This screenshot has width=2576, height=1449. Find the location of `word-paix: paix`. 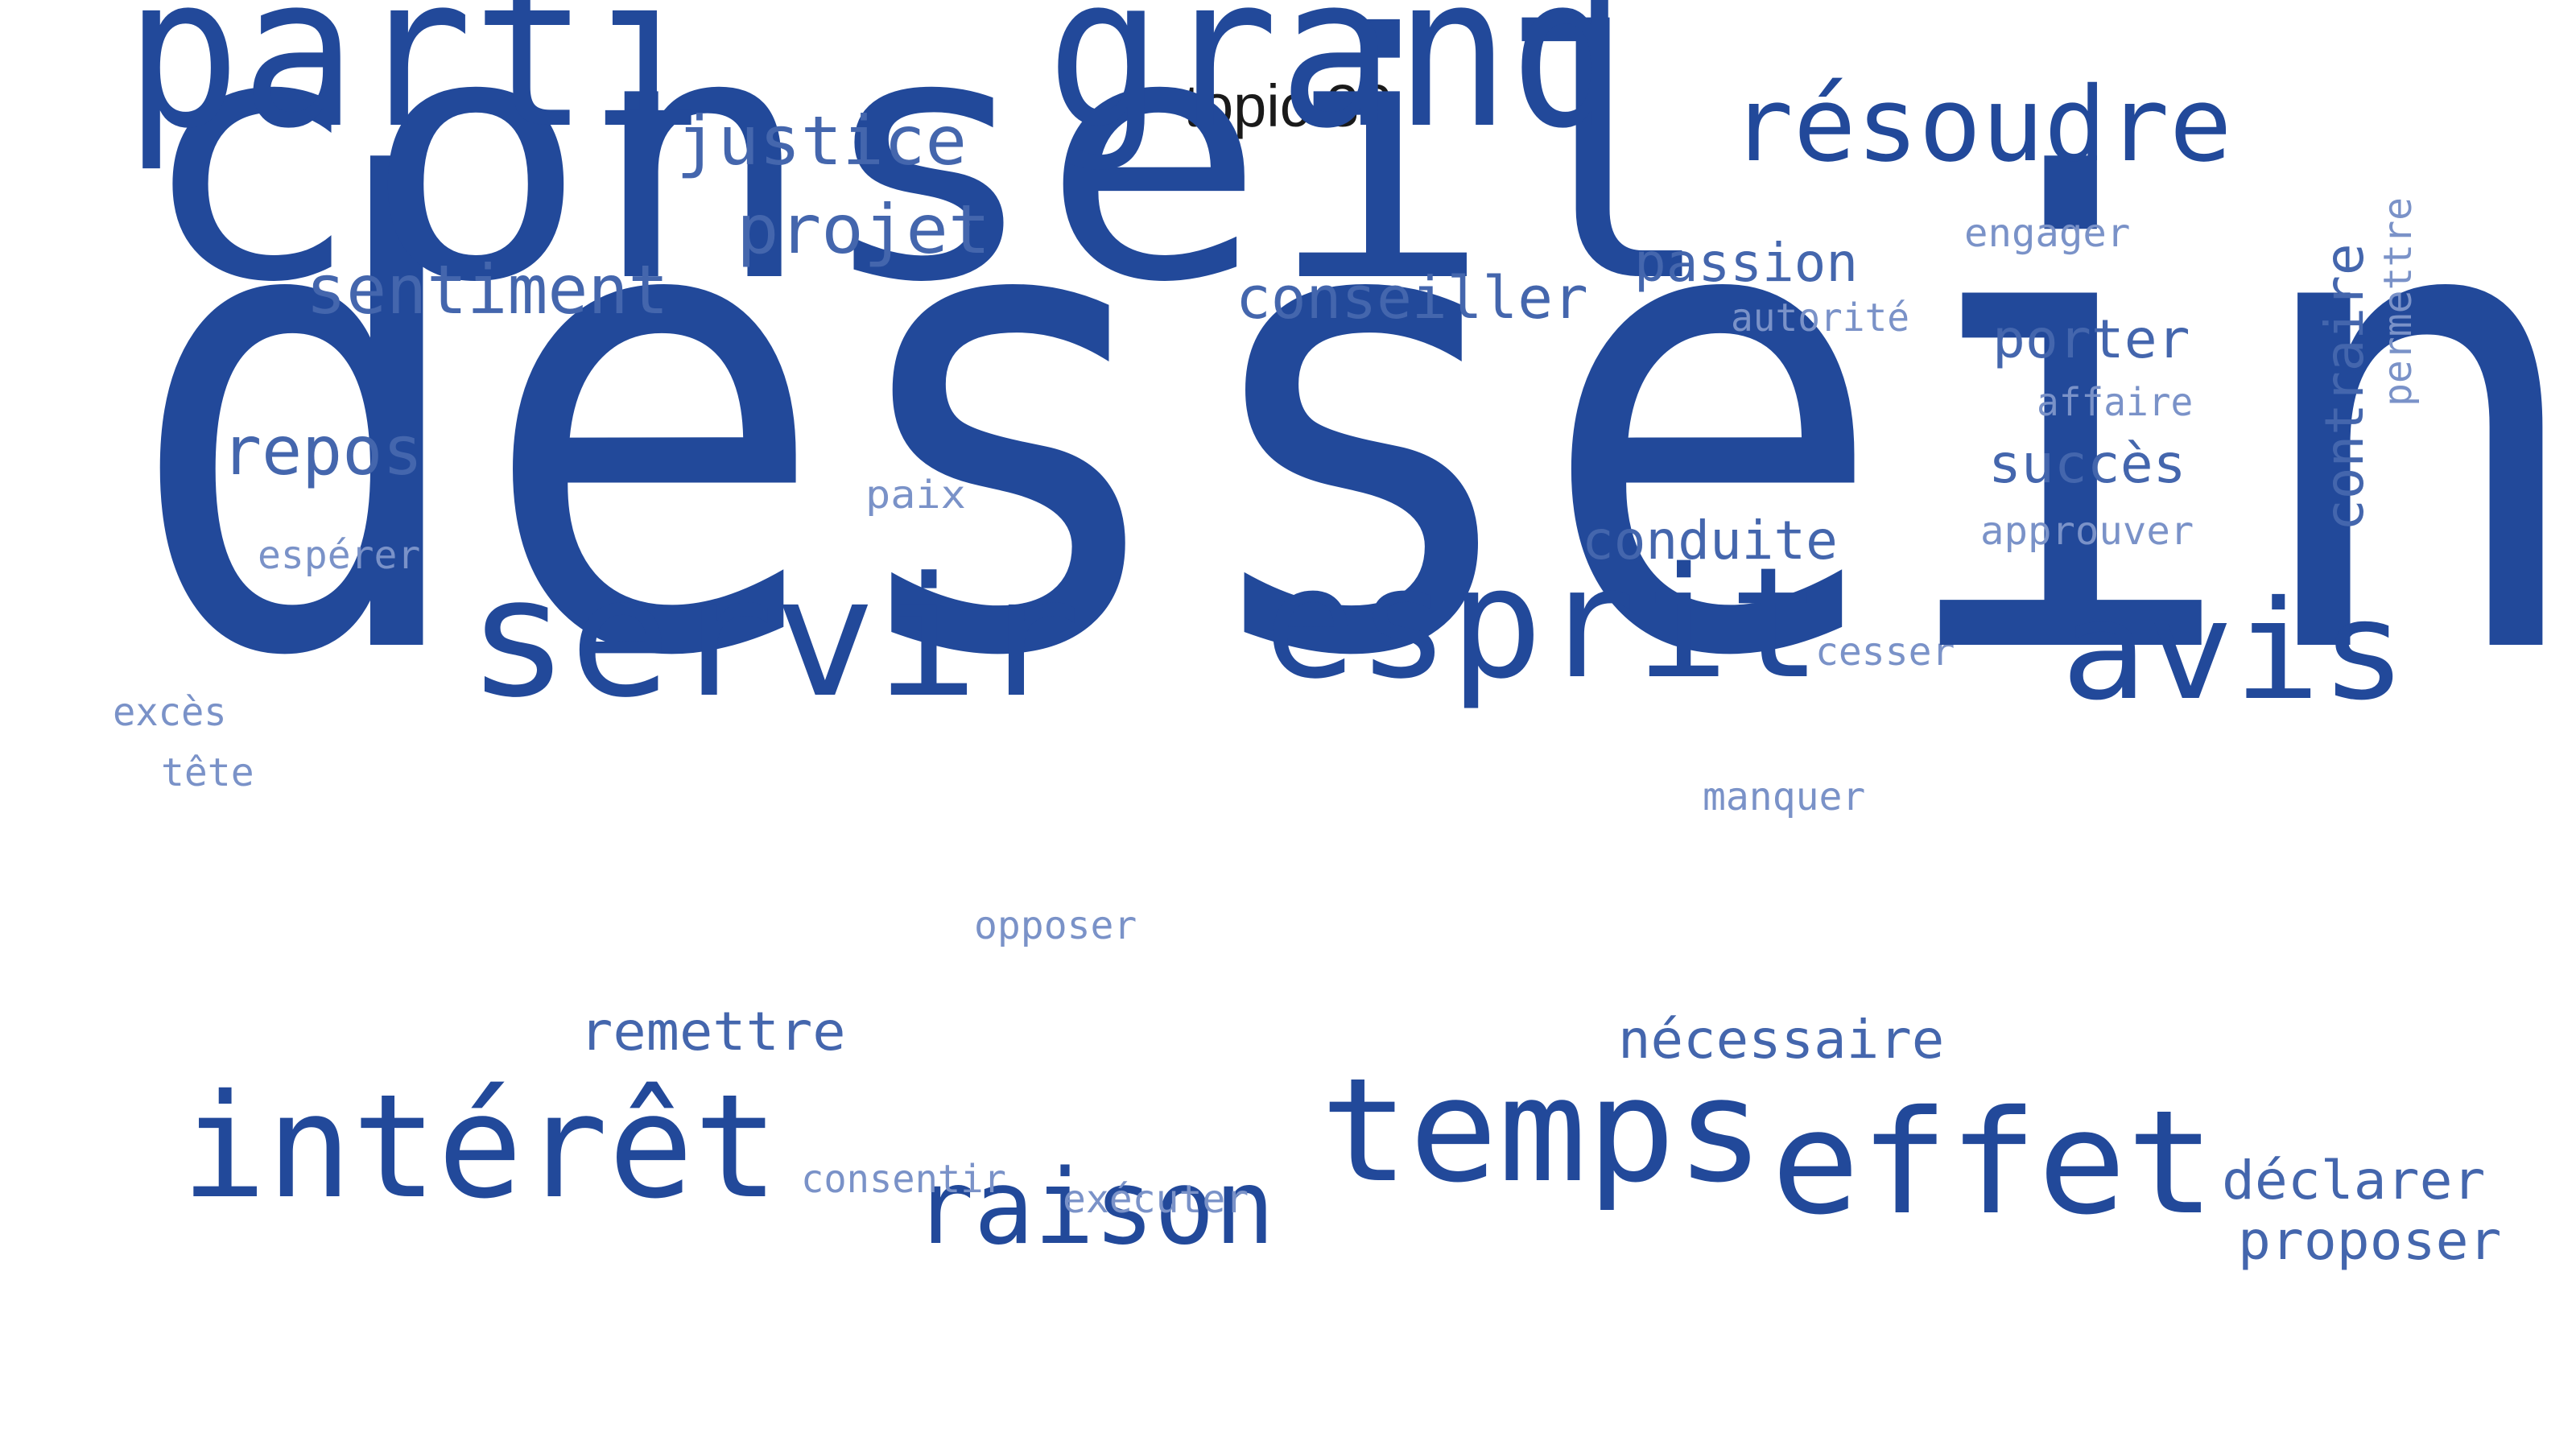

word-paix: paix is located at coordinates (915, 495).